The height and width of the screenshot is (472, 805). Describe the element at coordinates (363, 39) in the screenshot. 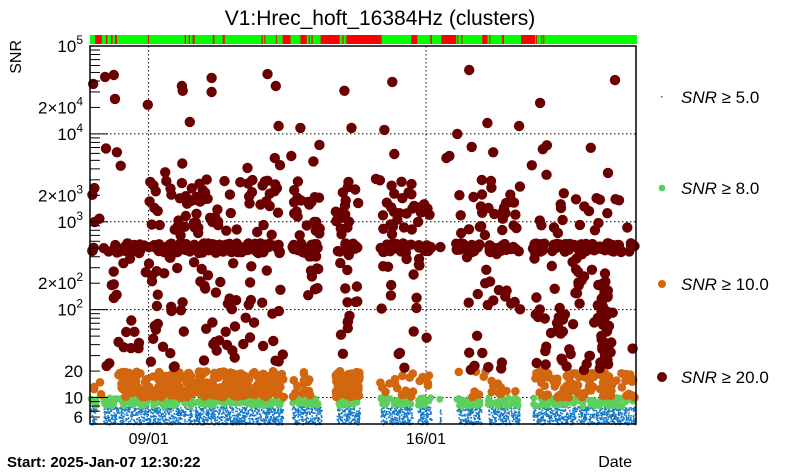

I see `state-bar` at that location.